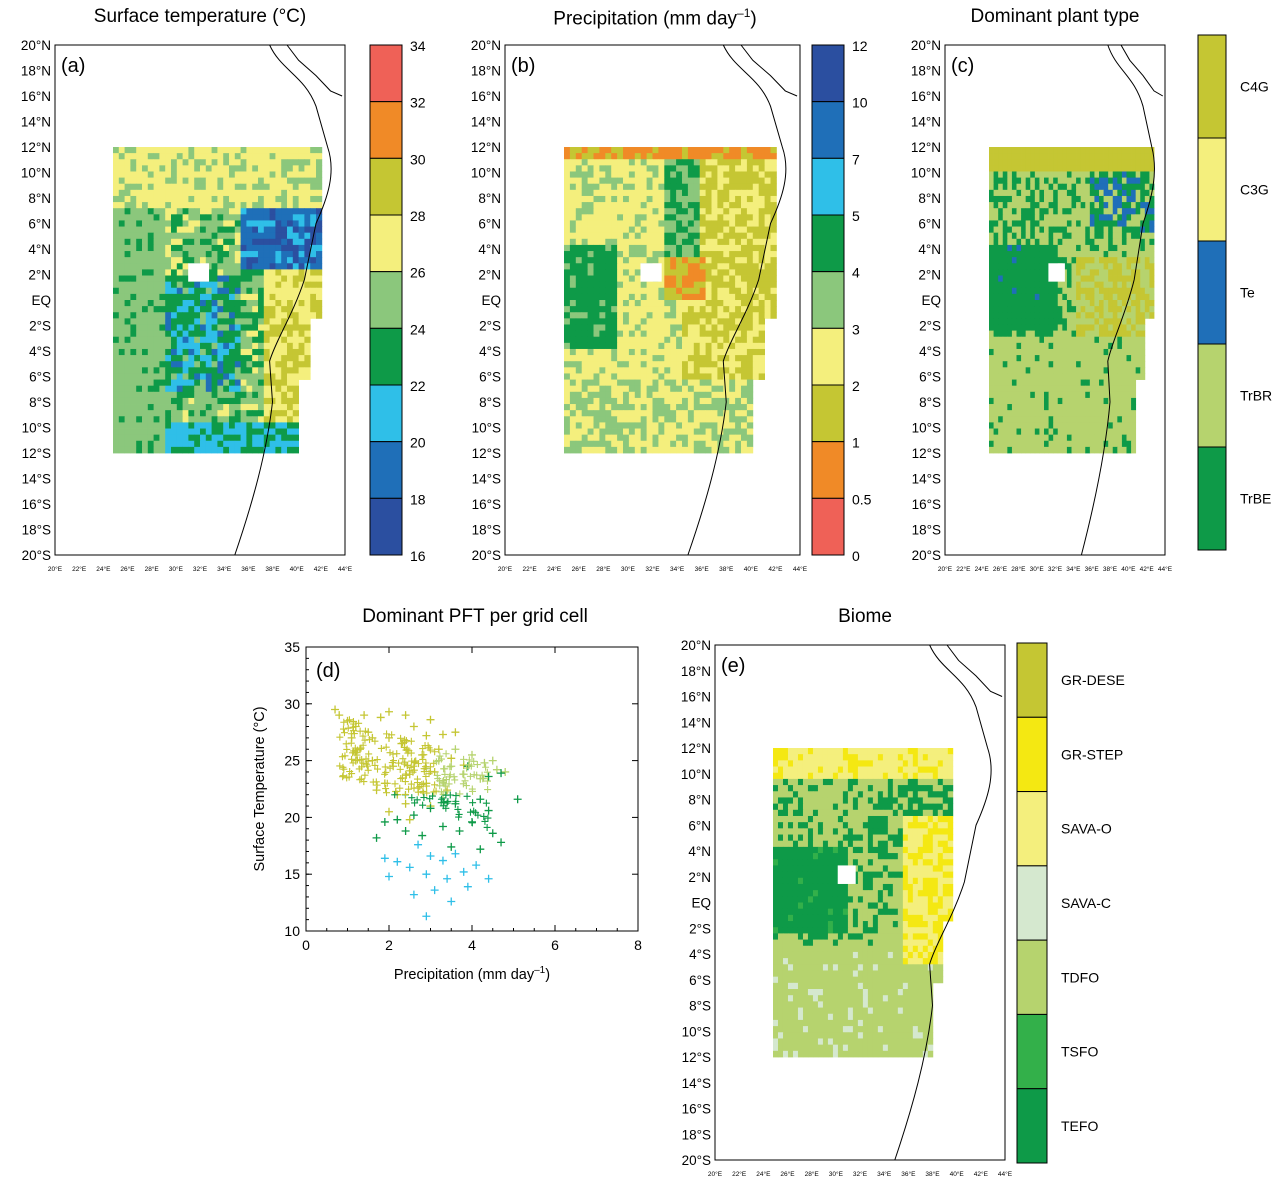 This screenshot has height=1179, width=1280. I want to click on coastline, so click(1117, 300).